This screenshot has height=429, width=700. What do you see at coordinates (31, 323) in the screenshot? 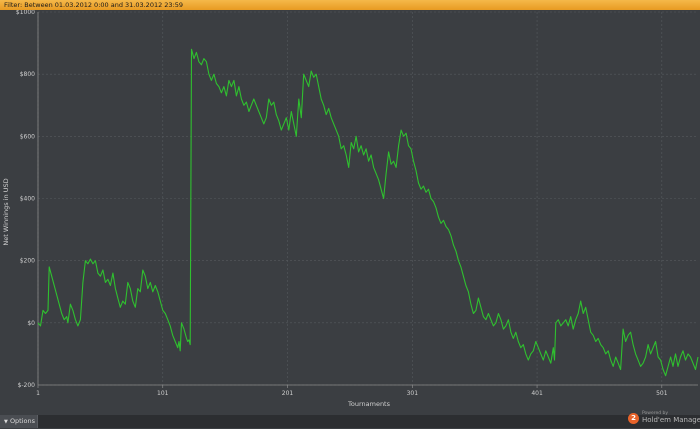
I see `y-tick-label: $0` at bounding box center [31, 323].